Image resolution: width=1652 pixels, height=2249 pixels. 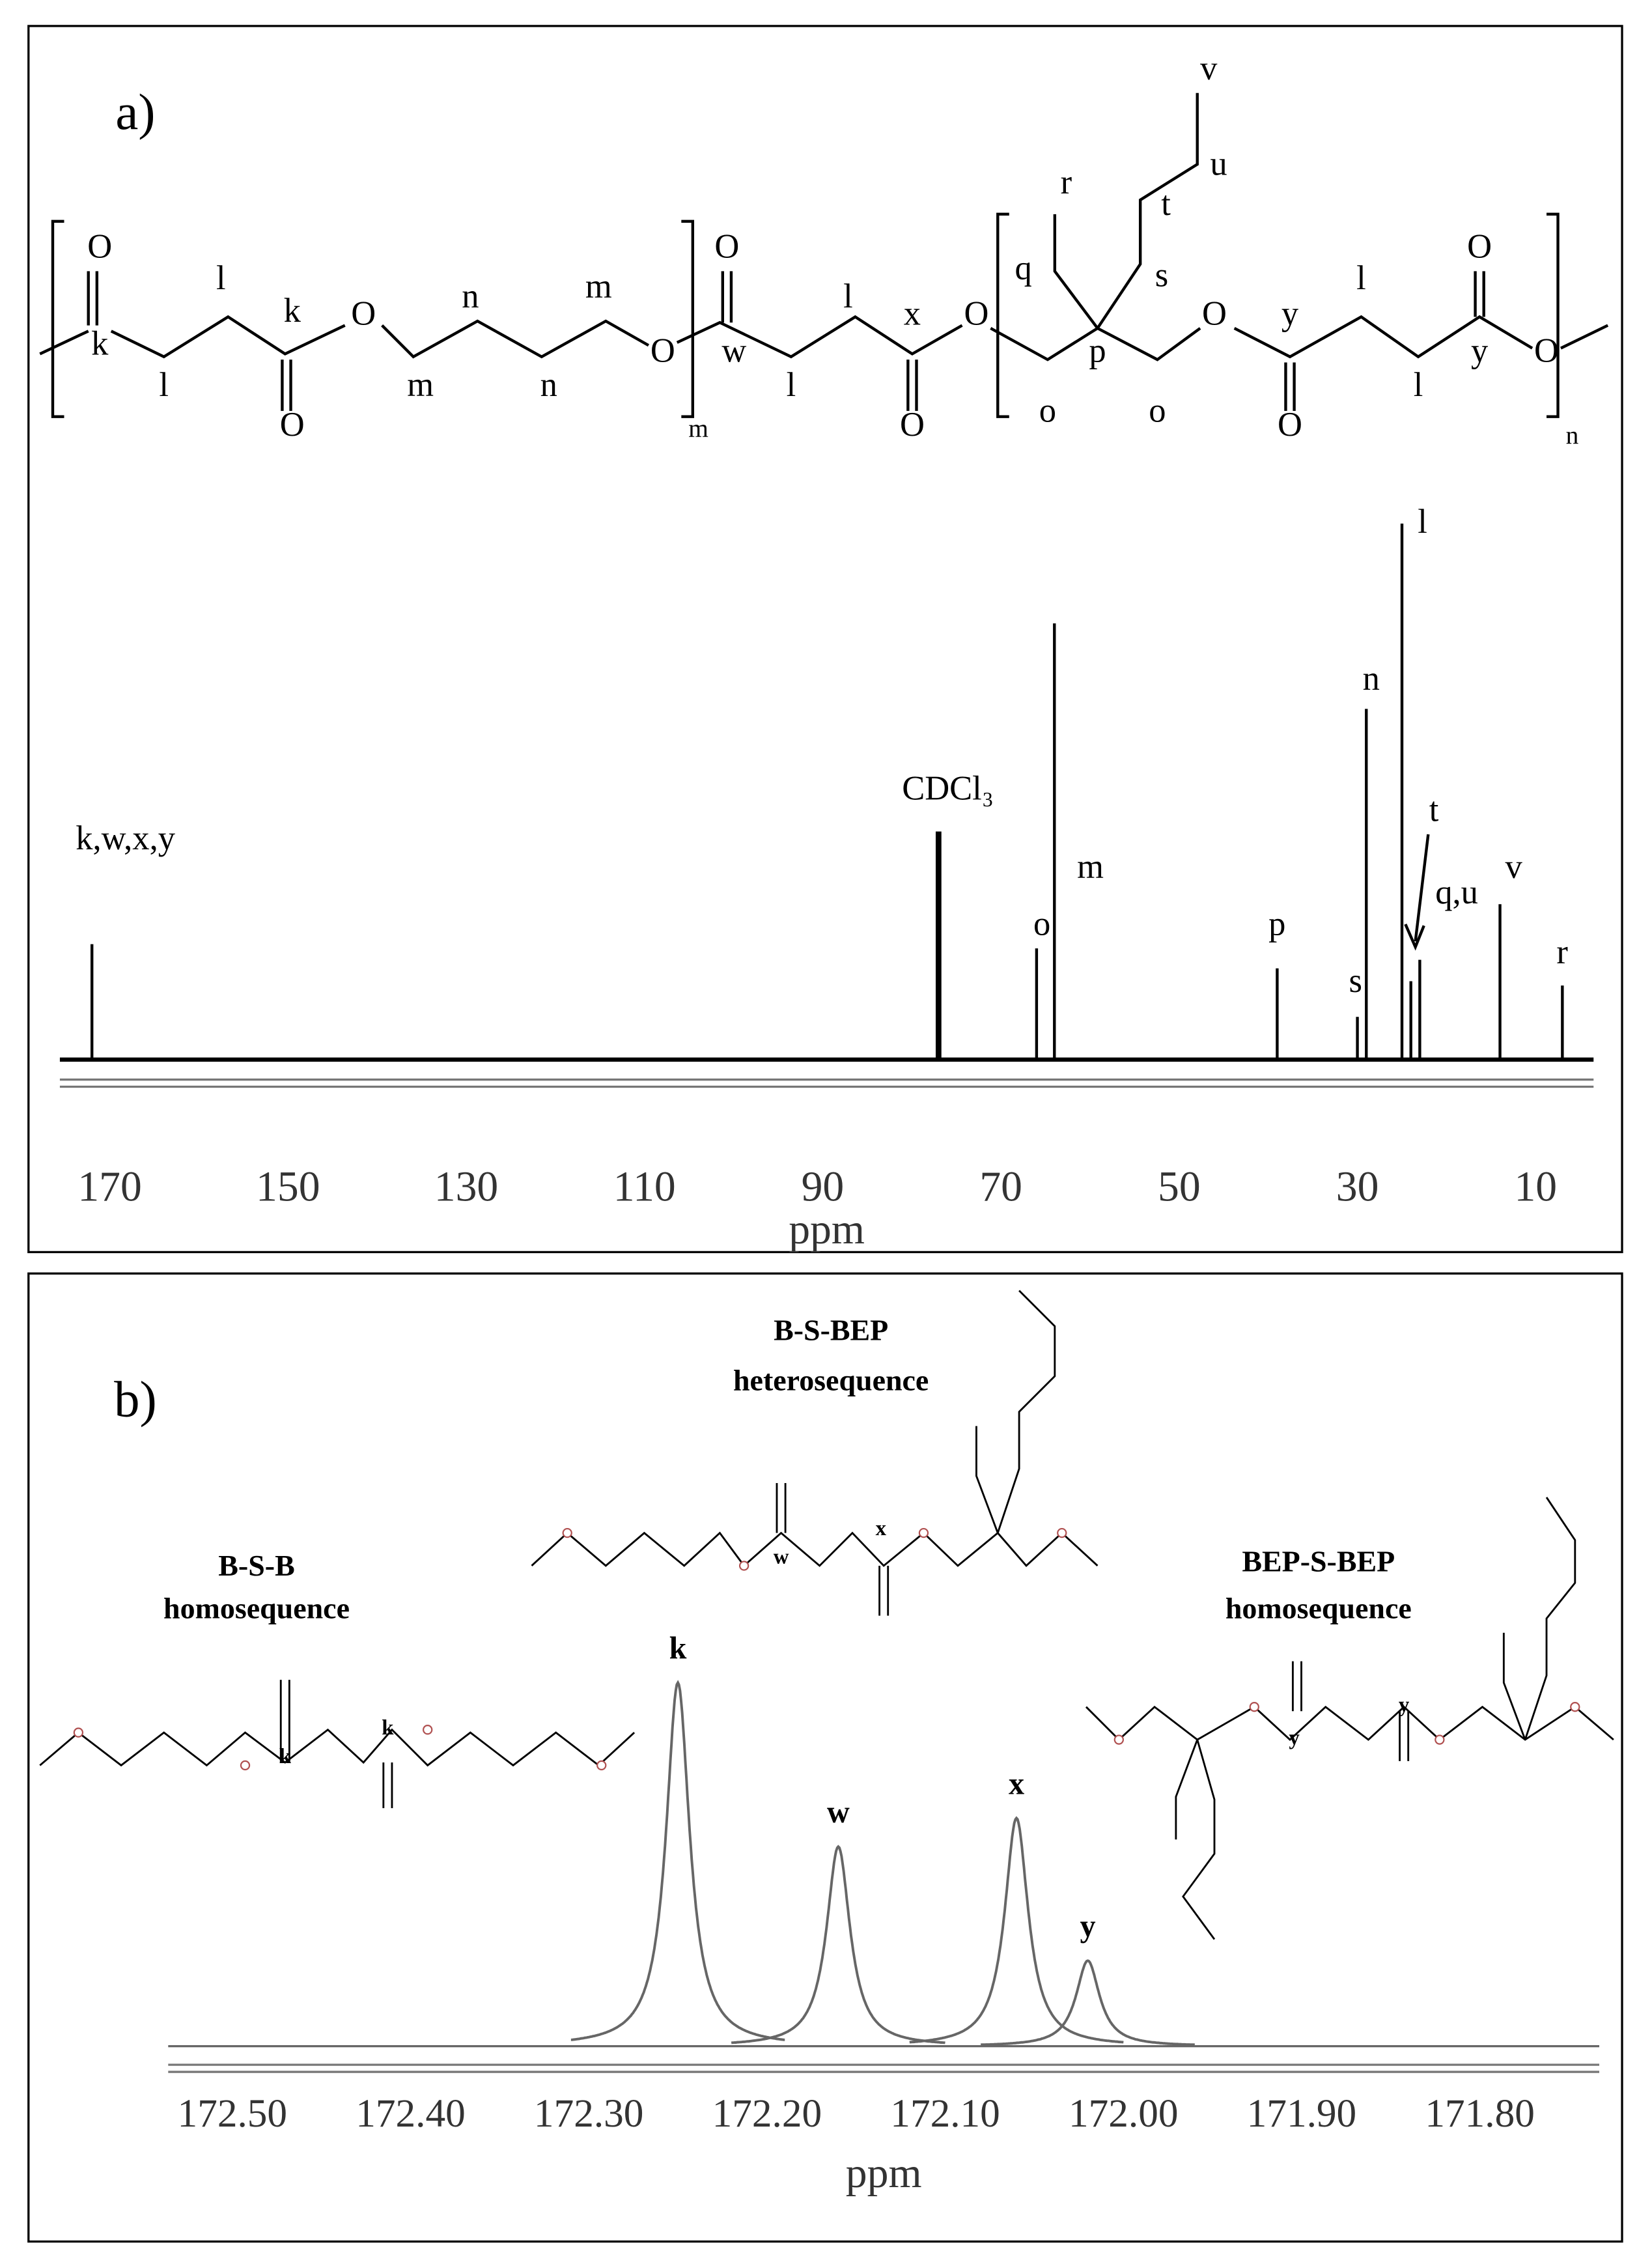 What do you see at coordinates (782, 1557) in the screenshot?
I see `structure-label: w` at bounding box center [782, 1557].